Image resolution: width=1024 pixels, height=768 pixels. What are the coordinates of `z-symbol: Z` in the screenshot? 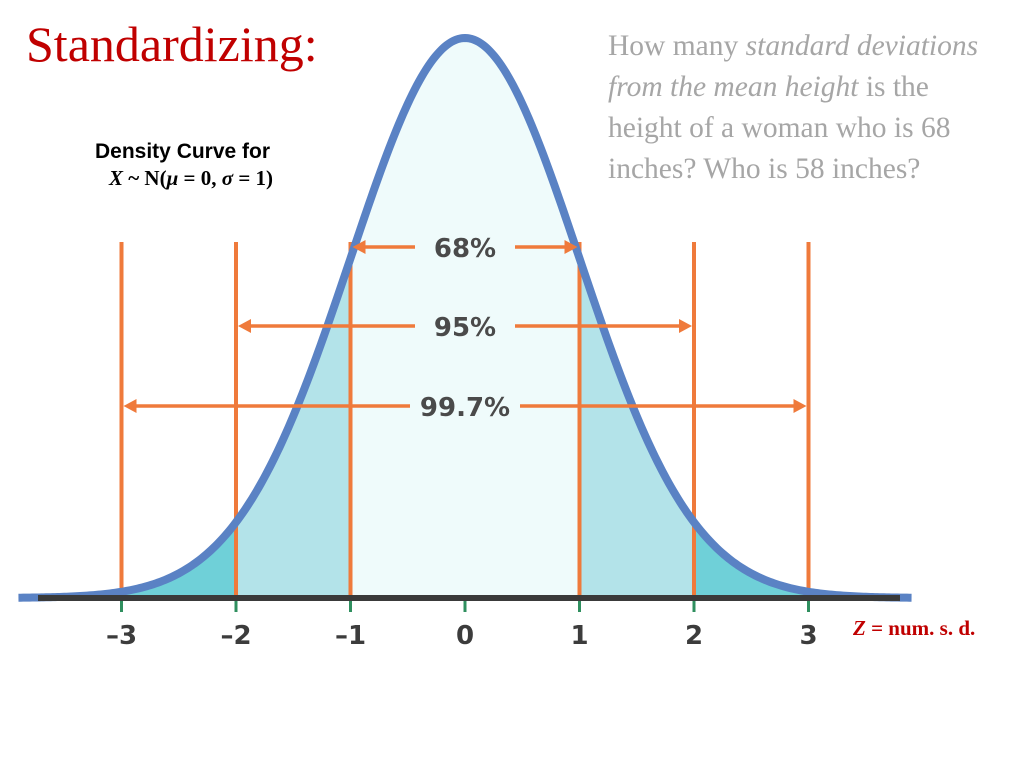 It's located at (859, 628).